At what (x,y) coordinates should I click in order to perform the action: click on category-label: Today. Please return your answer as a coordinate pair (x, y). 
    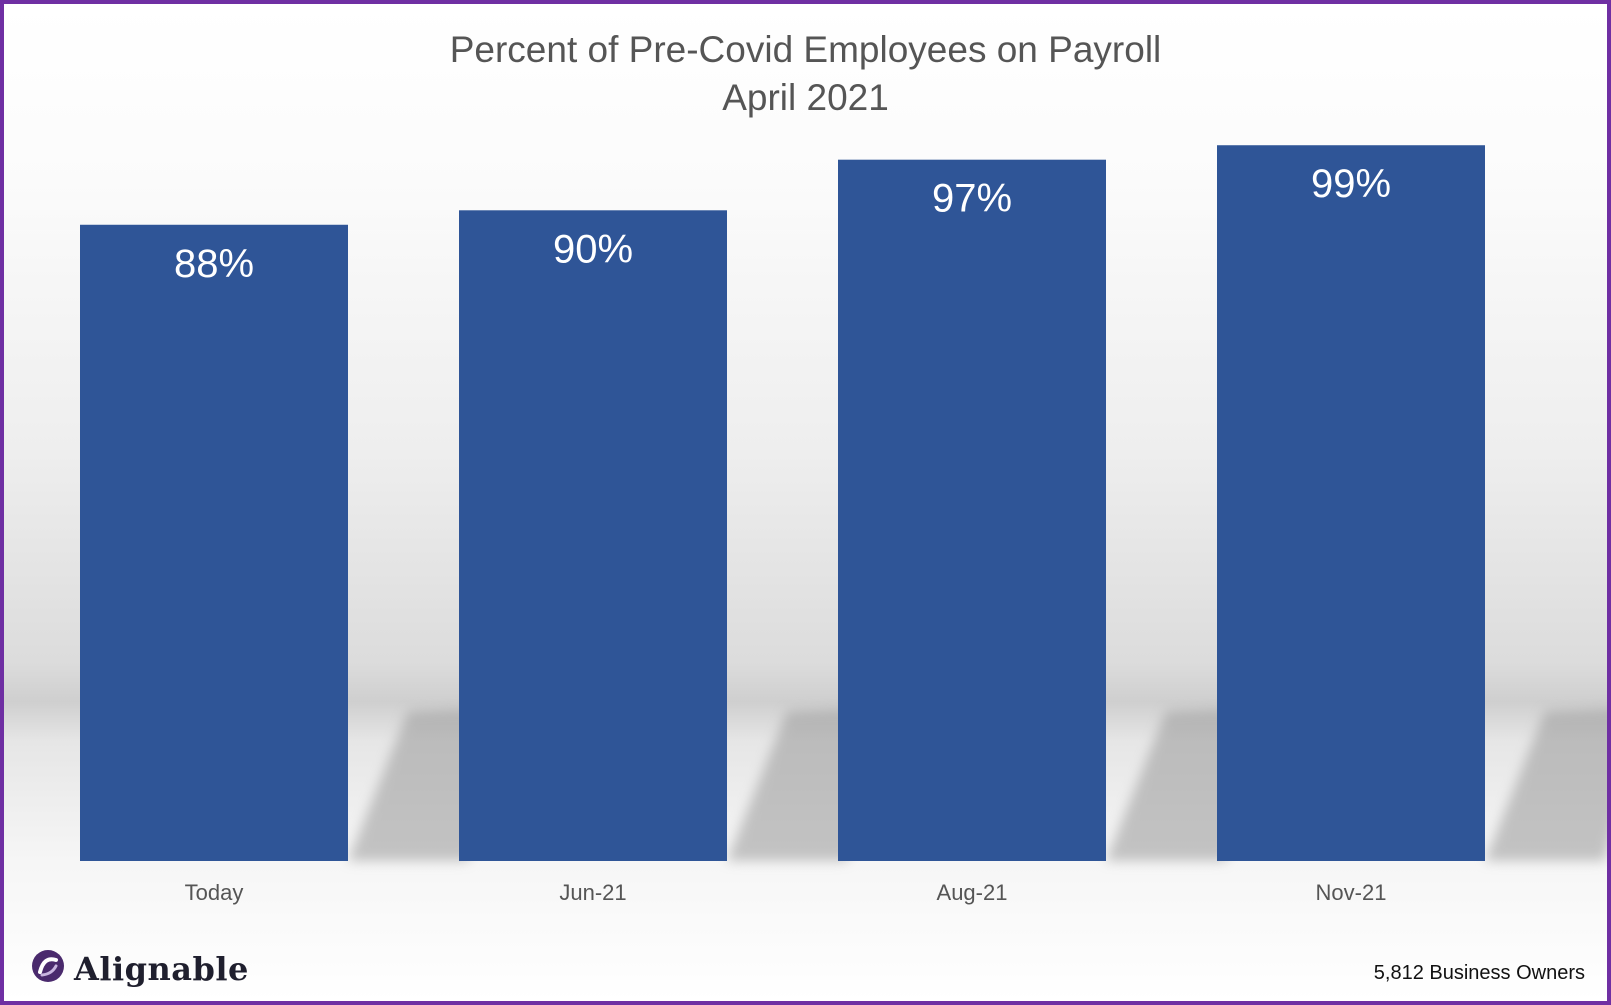
    Looking at the image, I should click on (214, 892).